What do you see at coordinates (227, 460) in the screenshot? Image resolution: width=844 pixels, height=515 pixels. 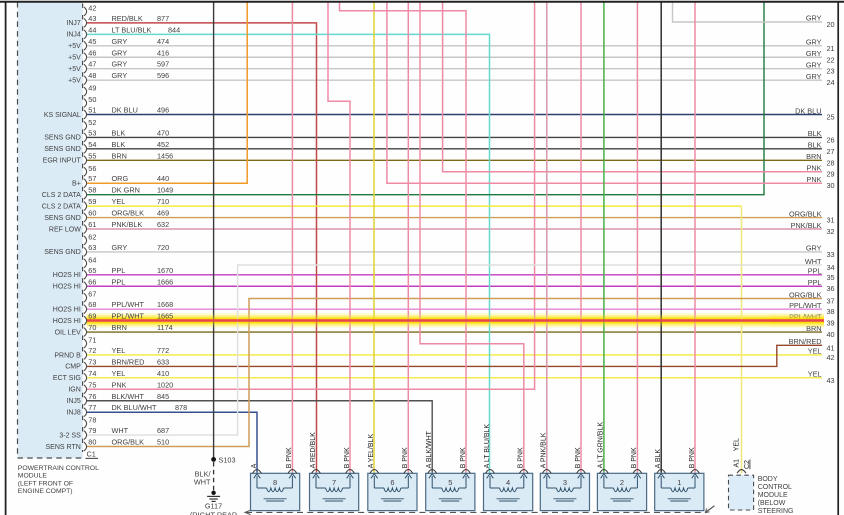 I see `svg-text: S103` at bounding box center [227, 460].